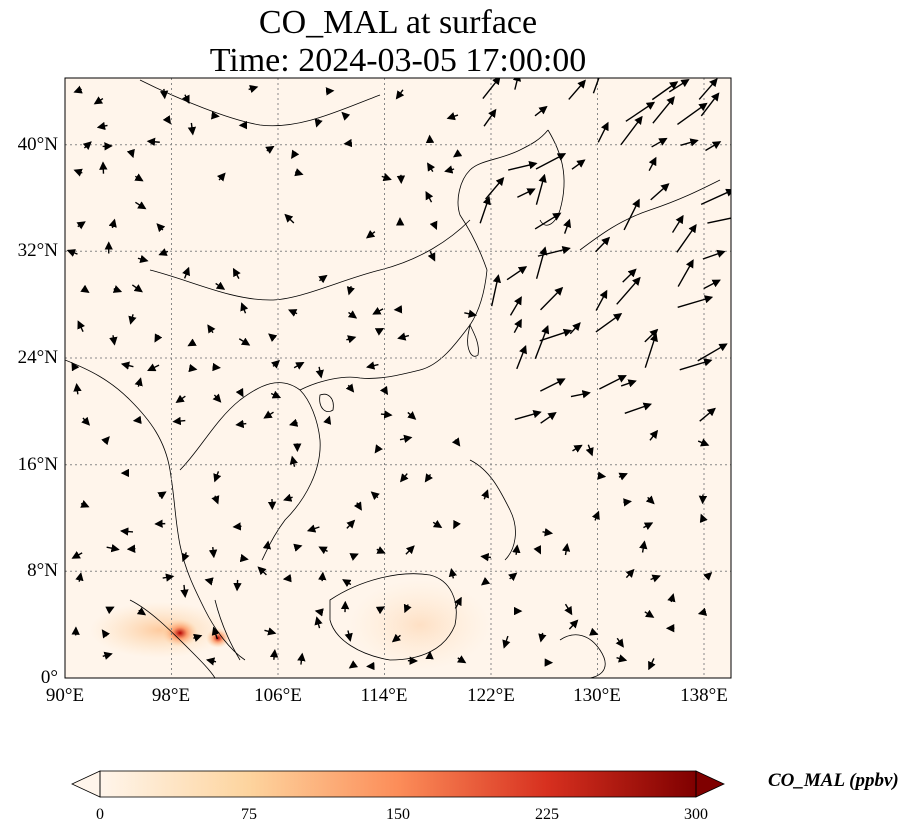  I want to click on co-hotspot-sumatra, so click(180, 633).